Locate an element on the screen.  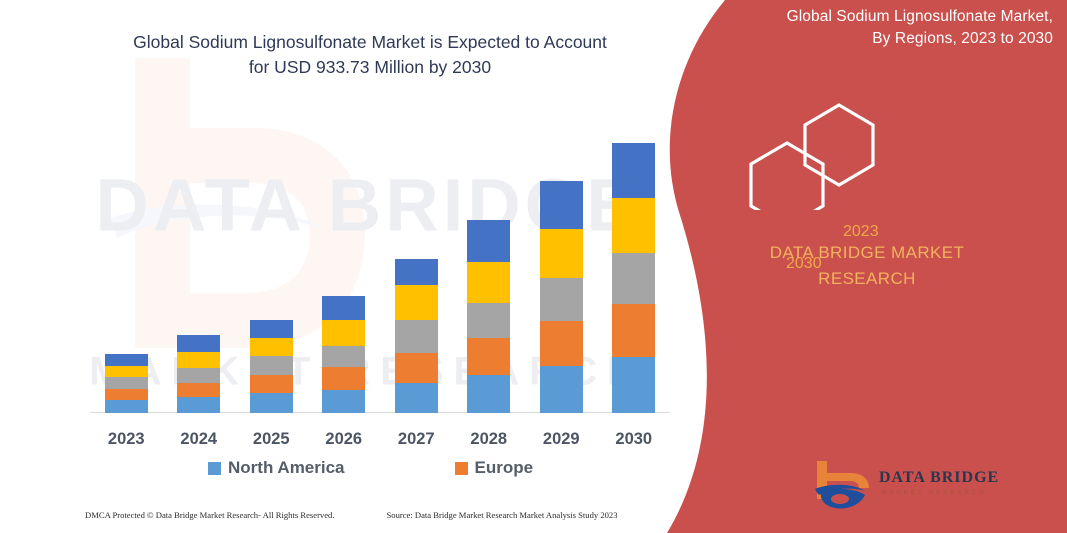
panel-brand: DATA BRIDGE MARKET RESEARCH is located at coordinates (867, 265).